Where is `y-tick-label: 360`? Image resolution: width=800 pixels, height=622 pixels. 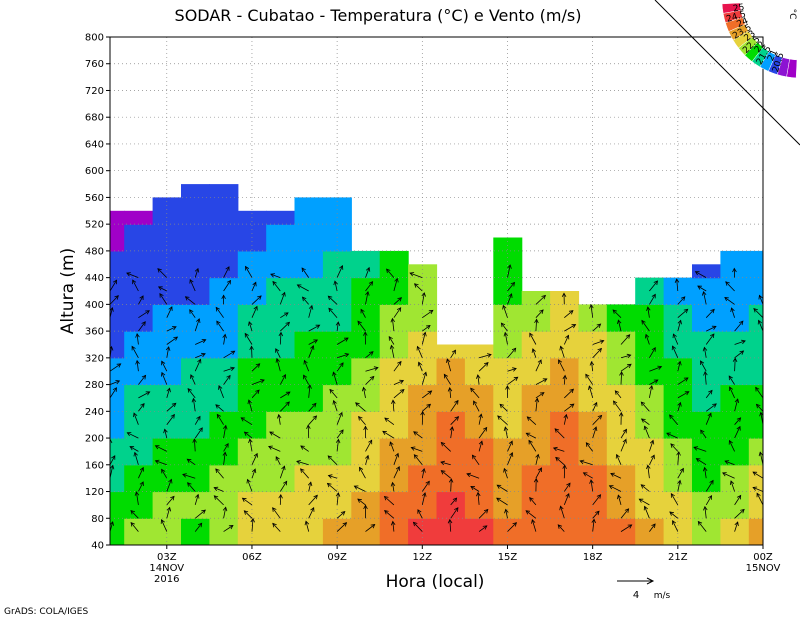 y-tick-label: 360 is located at coordinates (94, 332).